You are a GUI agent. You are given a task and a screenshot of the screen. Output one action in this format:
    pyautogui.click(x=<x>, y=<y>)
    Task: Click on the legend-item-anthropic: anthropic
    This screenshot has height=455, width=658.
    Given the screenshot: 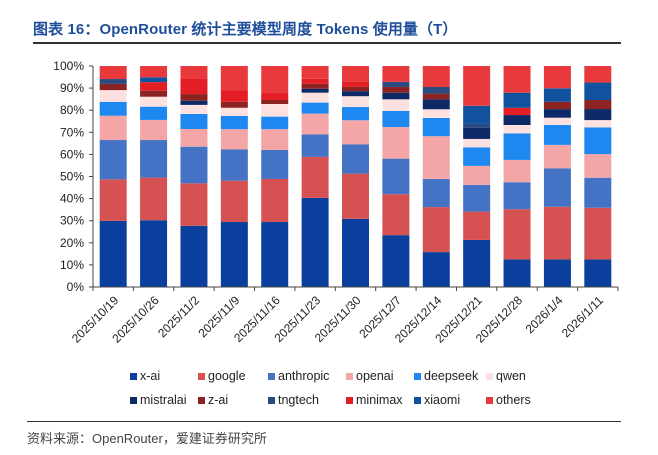 What is the action you would take?
    pyautogui.click(x=307, y=376)
    